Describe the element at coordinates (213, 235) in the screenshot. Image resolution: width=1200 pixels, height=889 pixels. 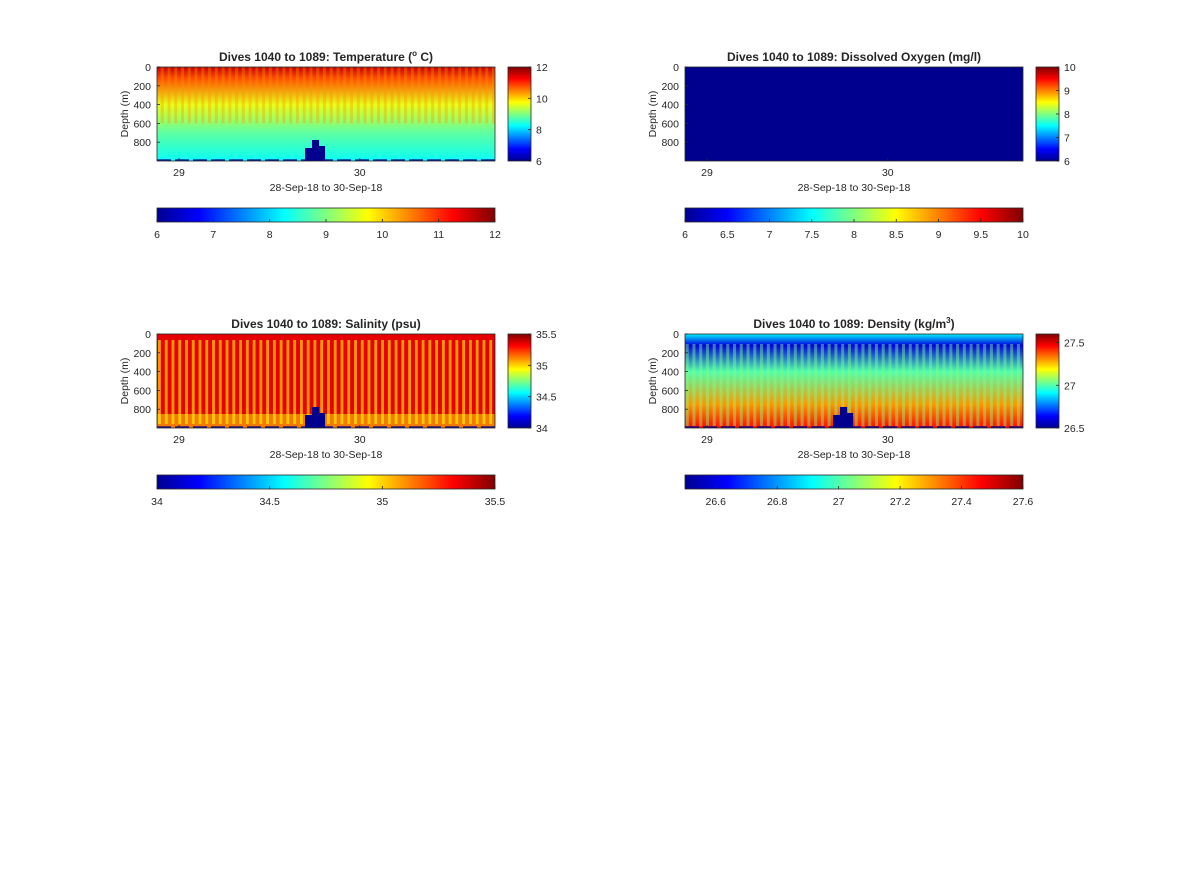
I see `temperature-bottom-cbar-tick-7: 7` at that location.